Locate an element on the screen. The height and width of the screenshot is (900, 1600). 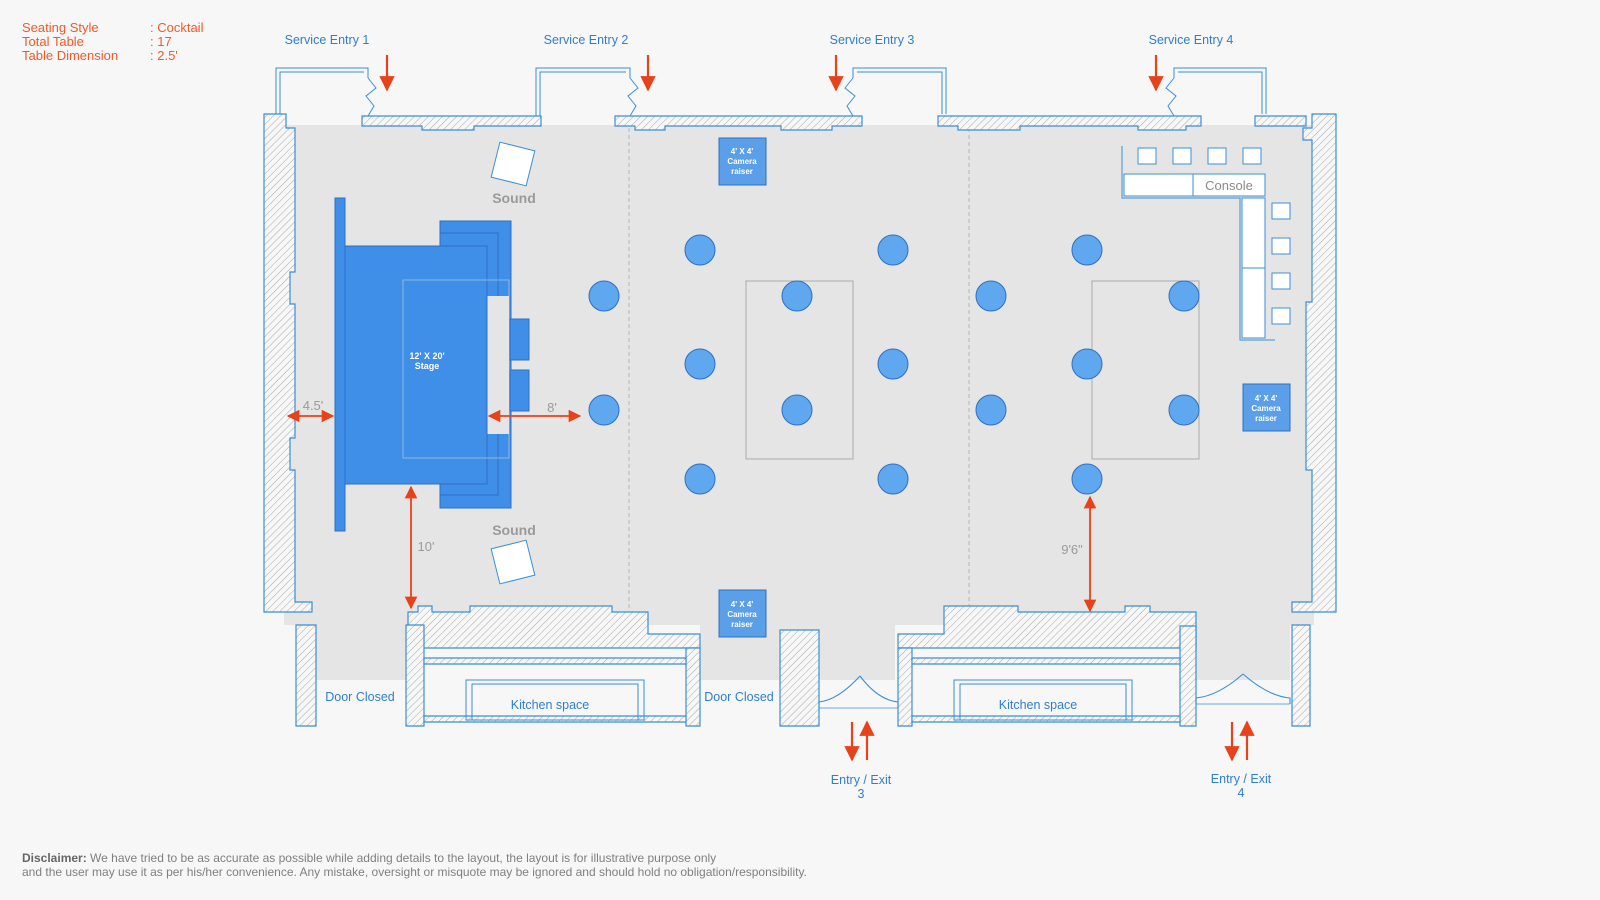
service-entry-3-label: Service Entry 3 is located at coordinates (872, 40).